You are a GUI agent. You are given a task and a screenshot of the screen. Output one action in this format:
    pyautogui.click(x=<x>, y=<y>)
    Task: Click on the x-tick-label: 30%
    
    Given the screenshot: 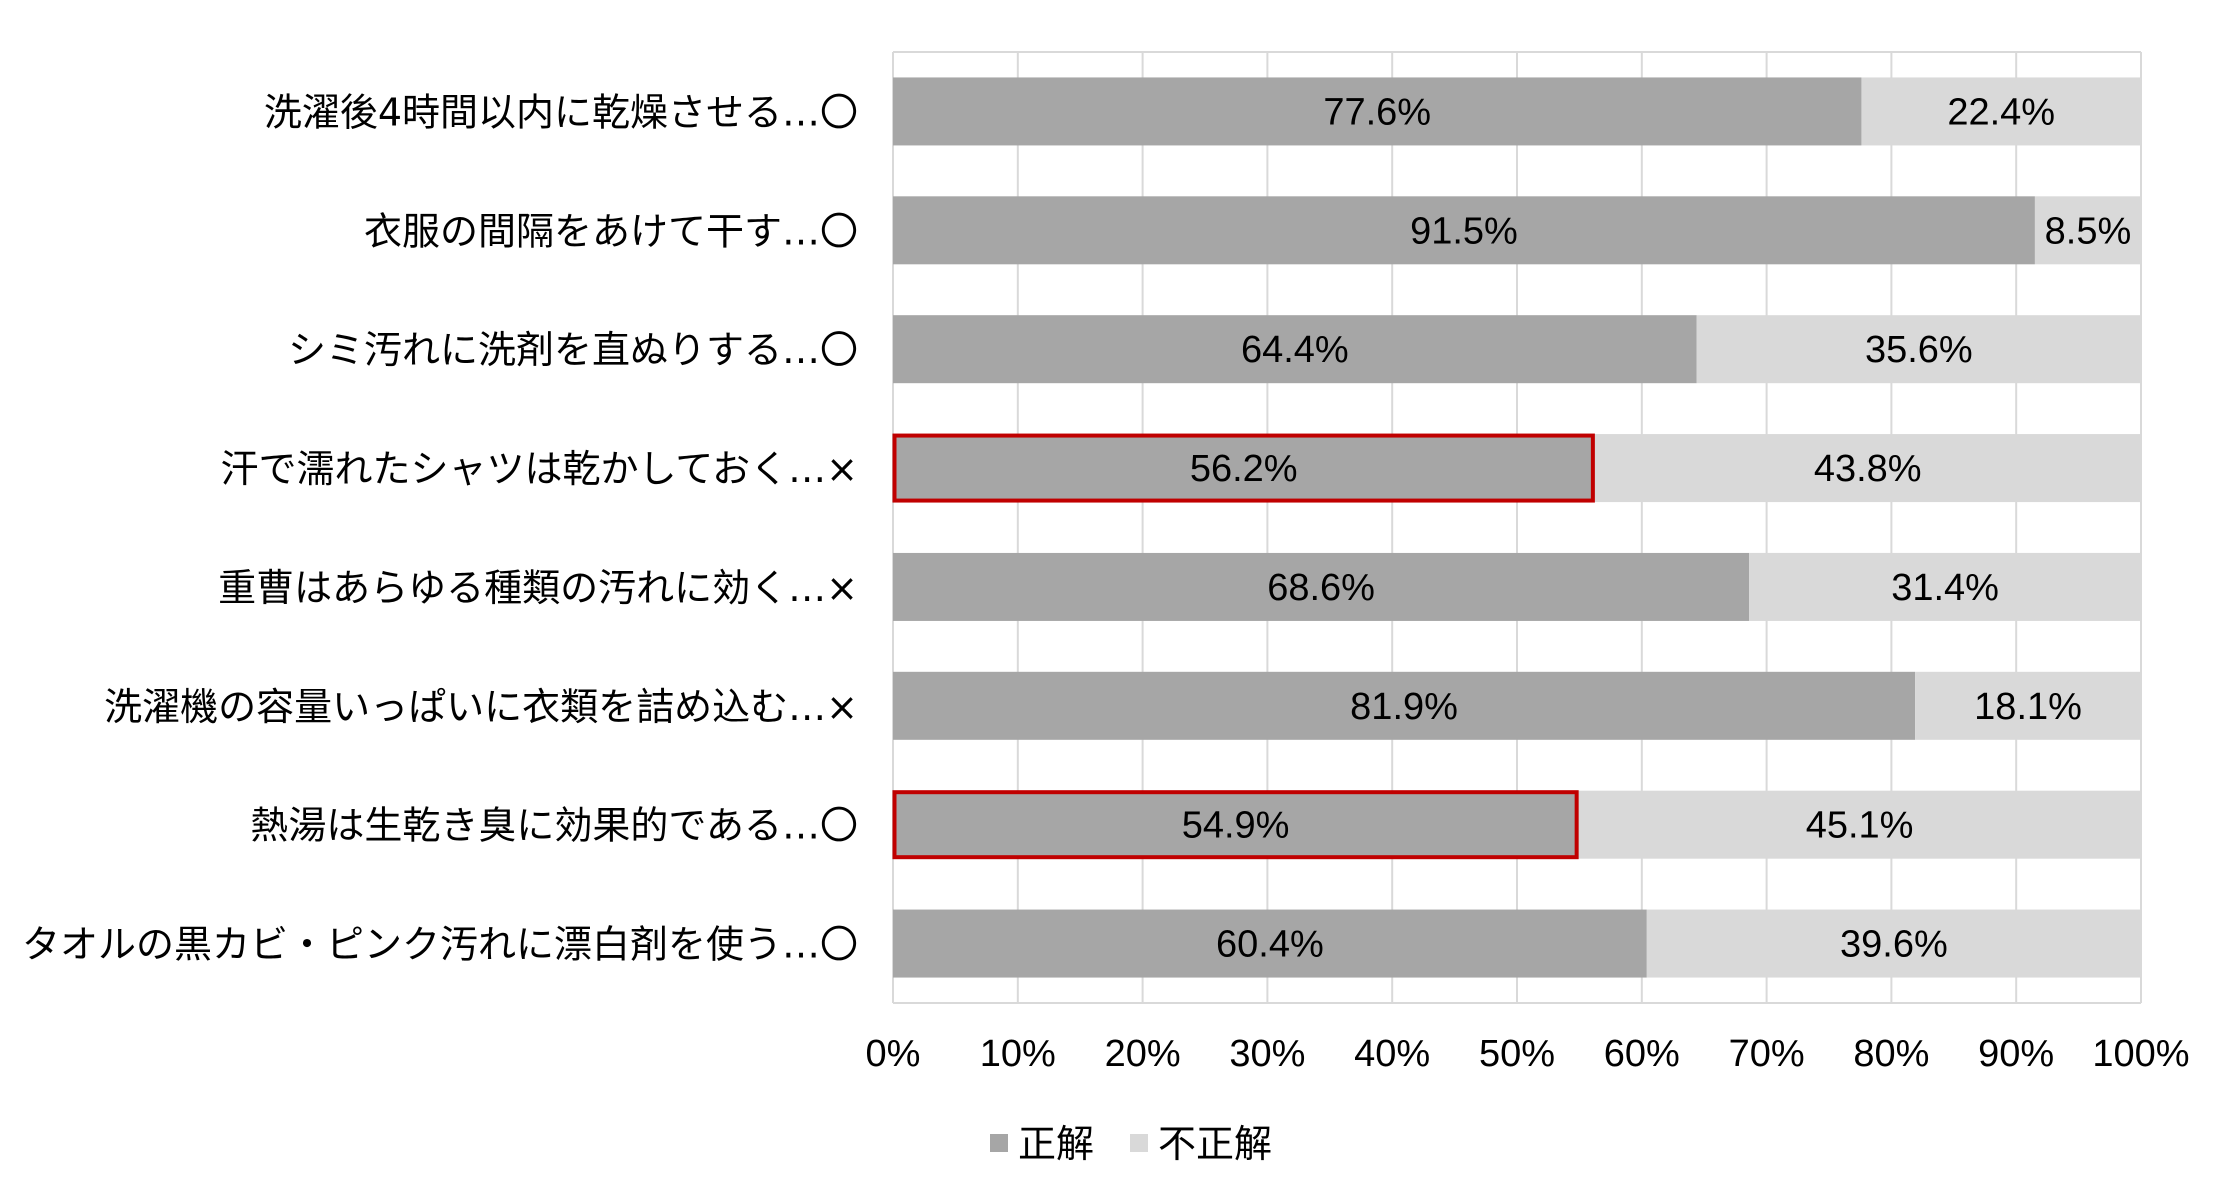 What is the action you would take?
    pyautogui.click(x=1267, y=1054)
    